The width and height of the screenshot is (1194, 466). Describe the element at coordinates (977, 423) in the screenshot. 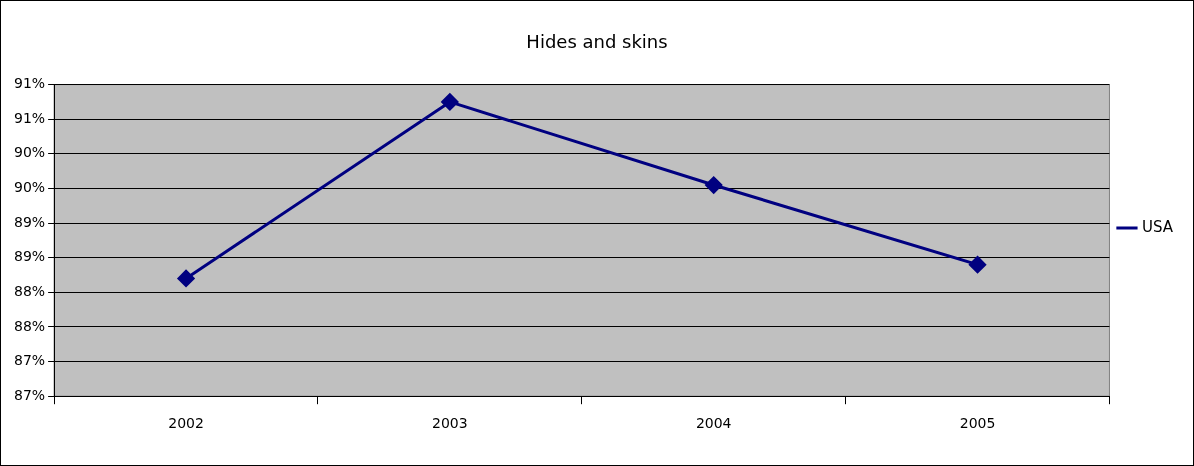

I see `x-tick-label: 2005` at that location.